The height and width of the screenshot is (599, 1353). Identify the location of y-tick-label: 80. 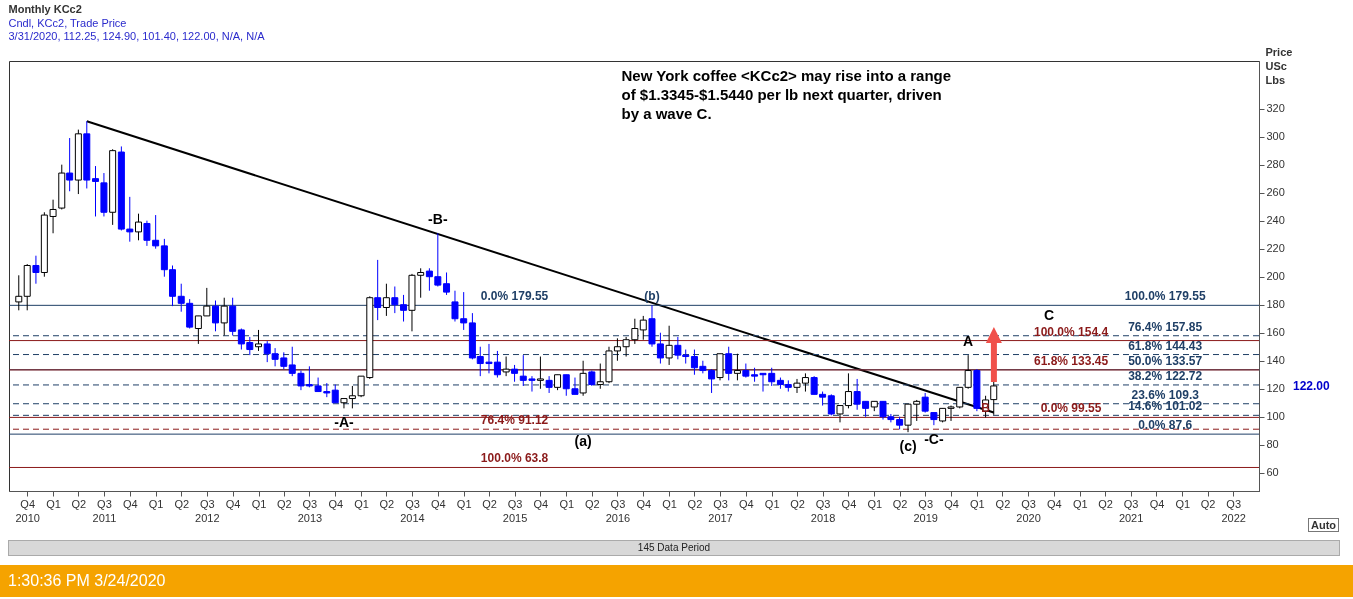
(1272, 444).